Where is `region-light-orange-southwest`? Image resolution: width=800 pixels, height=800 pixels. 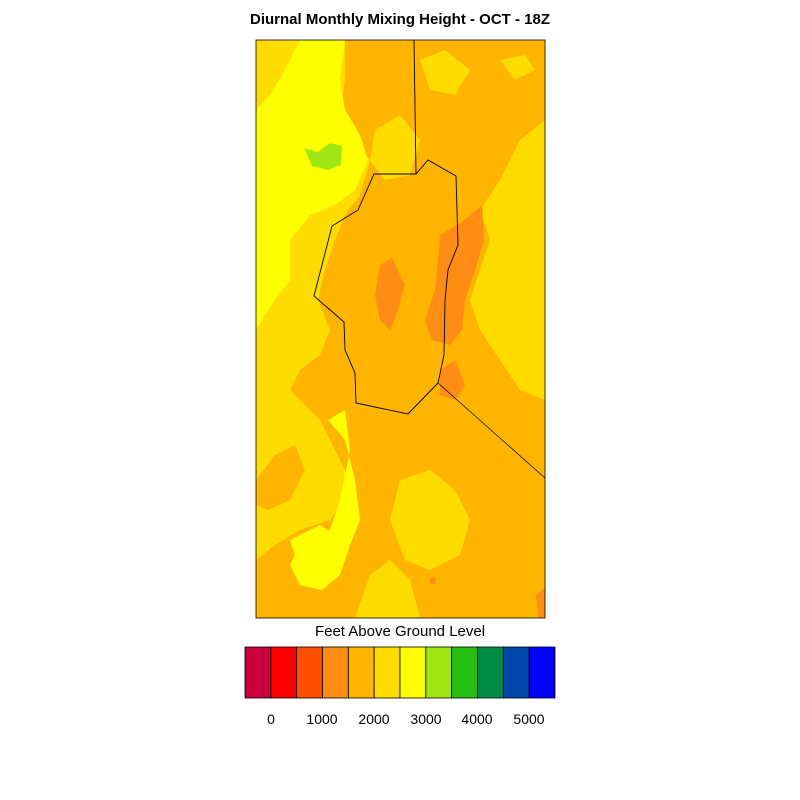
region-light-orange-southwest is located at coordinates (280, 477).